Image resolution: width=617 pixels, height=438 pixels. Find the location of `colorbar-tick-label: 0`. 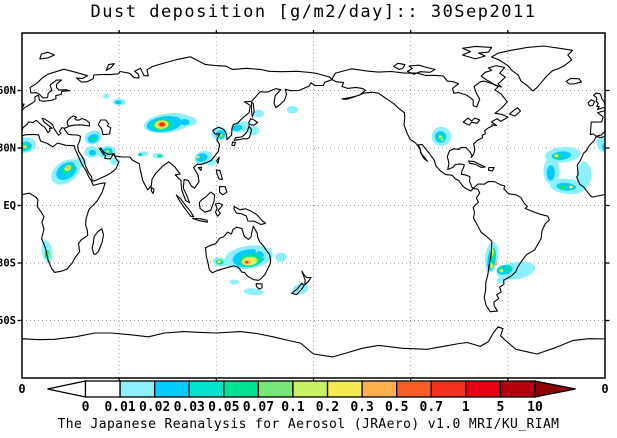

colorbar-tick-label: 0 is located at coordinates (86, 407).